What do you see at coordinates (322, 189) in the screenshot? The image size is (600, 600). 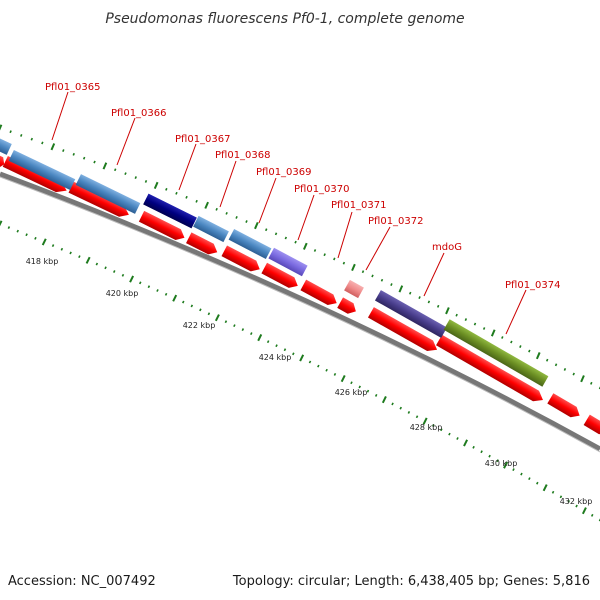 I see `gene-label: Pfl01_0370` at bounding box center [322, 189].